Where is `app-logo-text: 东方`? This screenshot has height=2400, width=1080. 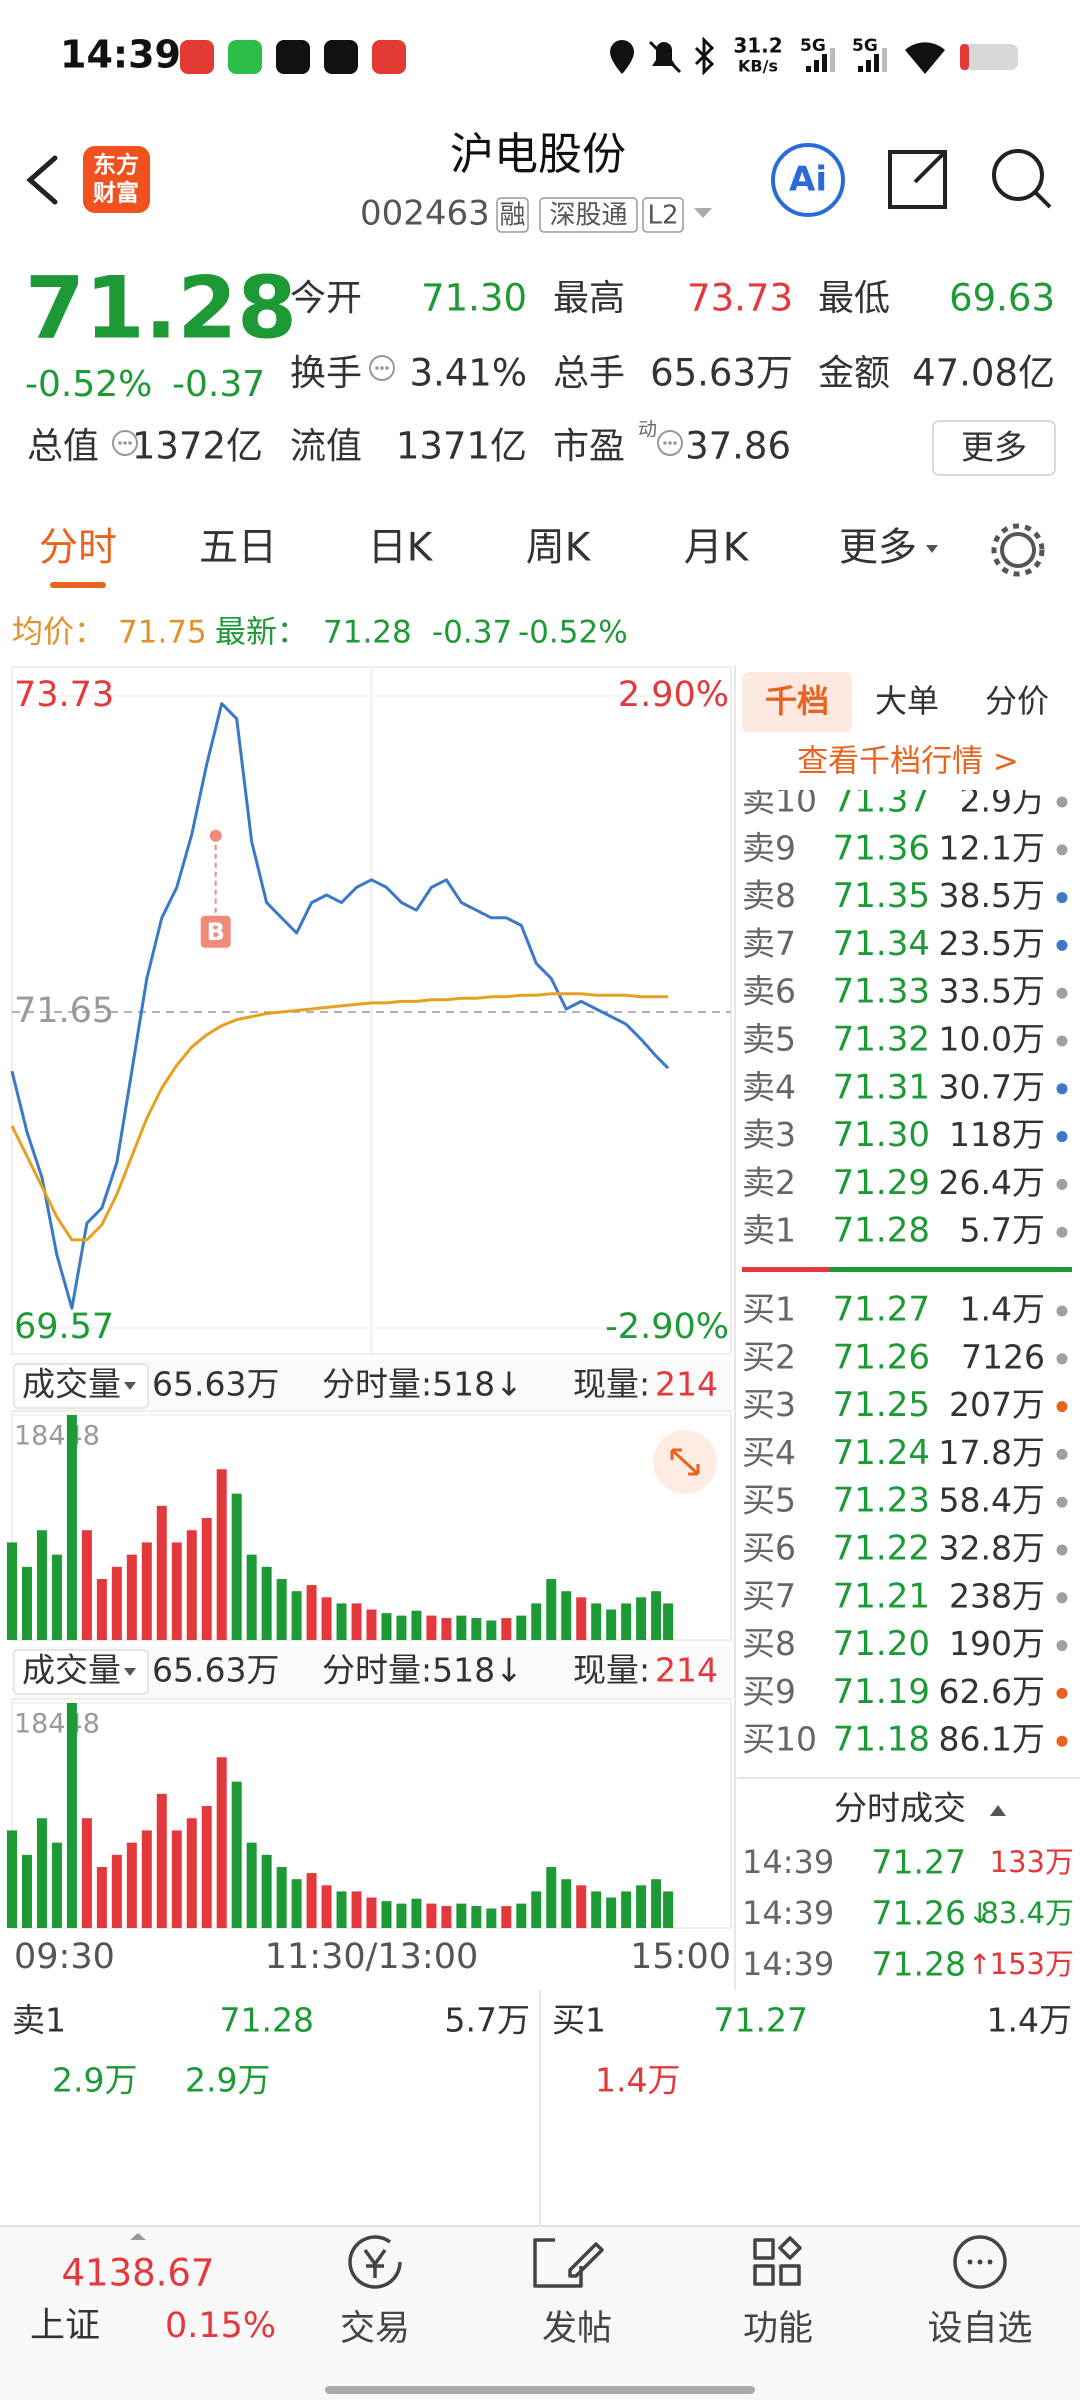
app-logo-text: 东方 is located at coordinates (116, 165).